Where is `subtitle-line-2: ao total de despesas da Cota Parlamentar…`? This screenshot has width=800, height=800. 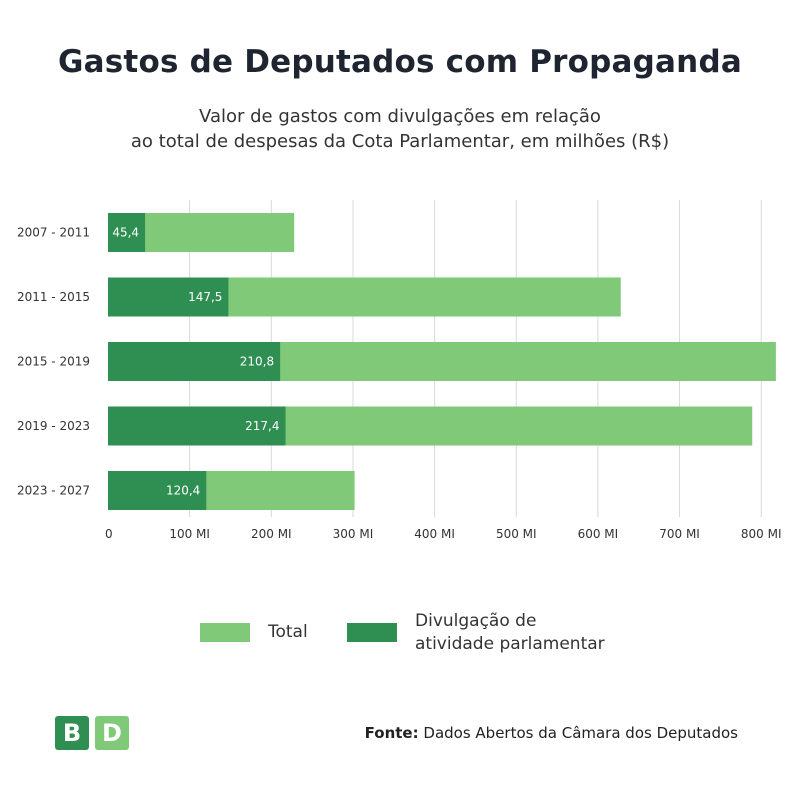
subtitle-line-2: ao total de despesas da Cota Parlamentar… is located at coordinates (400, 141).